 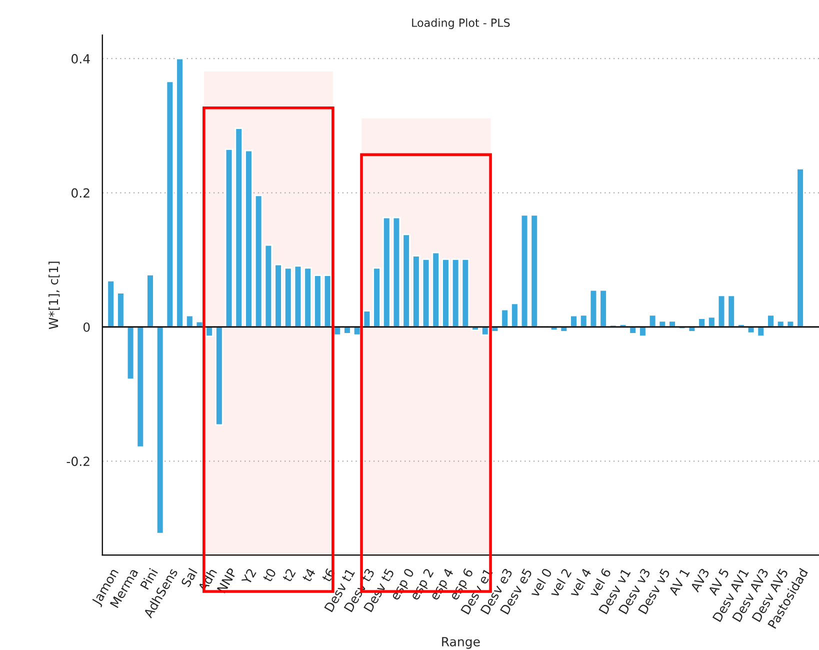 I want to click on y-axis-title: W*[1], c[1], so click(x=54, y=296).